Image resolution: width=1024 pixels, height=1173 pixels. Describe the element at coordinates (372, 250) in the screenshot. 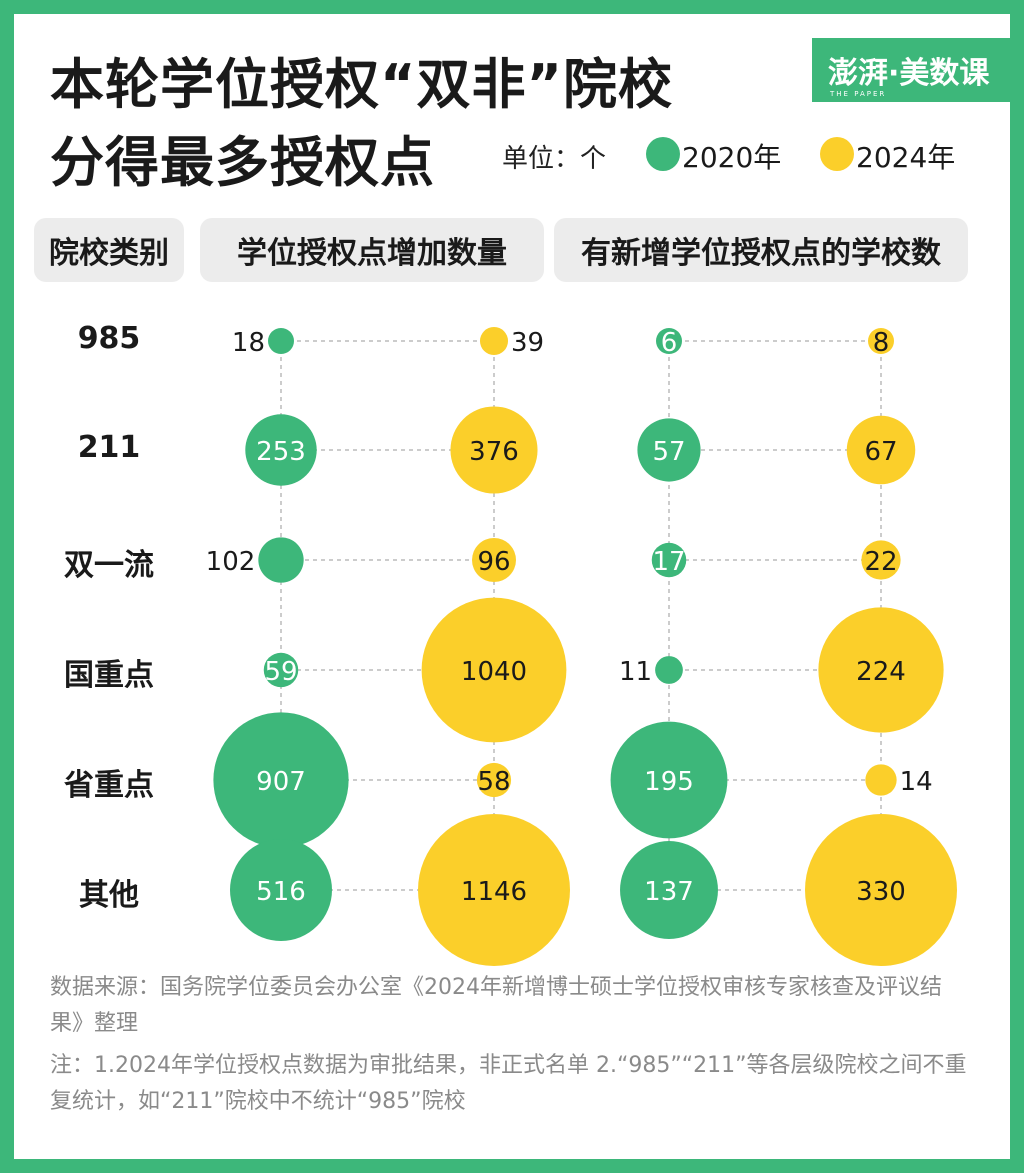

I see `column-header-authorization-points: 学位授权点增加数量` at that location.